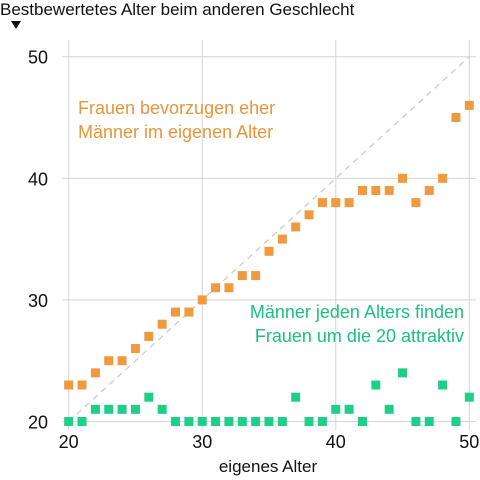 The width and height of the screenshot is (480, 480). Describe the element at coordinates (469, 442) in the screenshot. I see `x-tick-label-50: 50` at that location.